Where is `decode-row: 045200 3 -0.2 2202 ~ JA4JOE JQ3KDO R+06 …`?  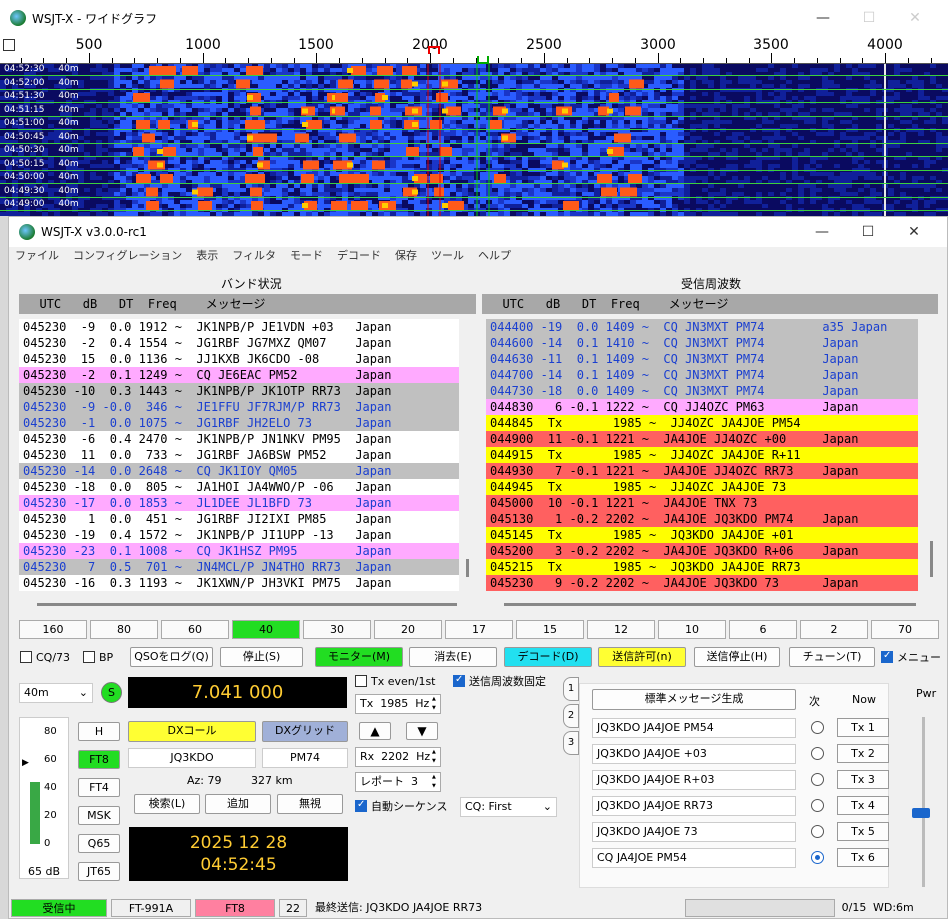
decode-row: 045200 3 -0.2 2202 ~ JA4JOE JQ3KDO R+06 … is located at coordinates (702, 551).